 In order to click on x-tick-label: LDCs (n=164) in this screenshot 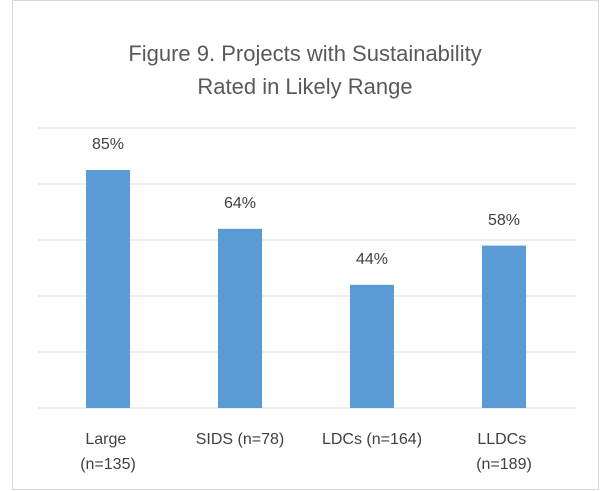, I will do `click(372, 439)`.